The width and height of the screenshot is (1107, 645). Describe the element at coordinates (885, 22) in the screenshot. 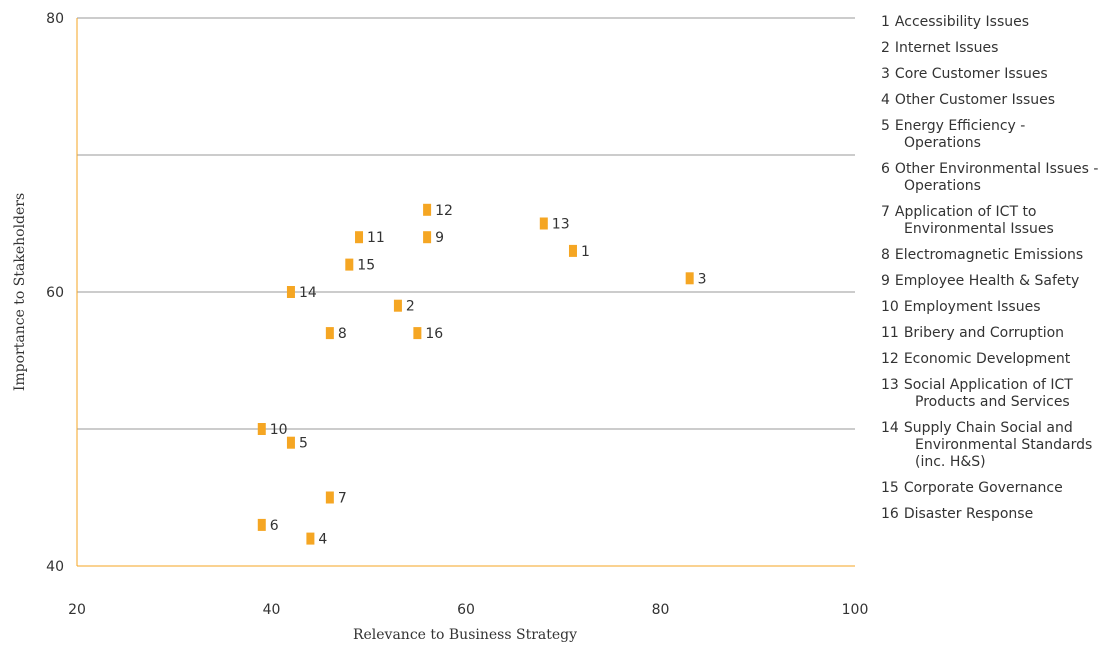

I see `legend-item-number: 1` at that location.